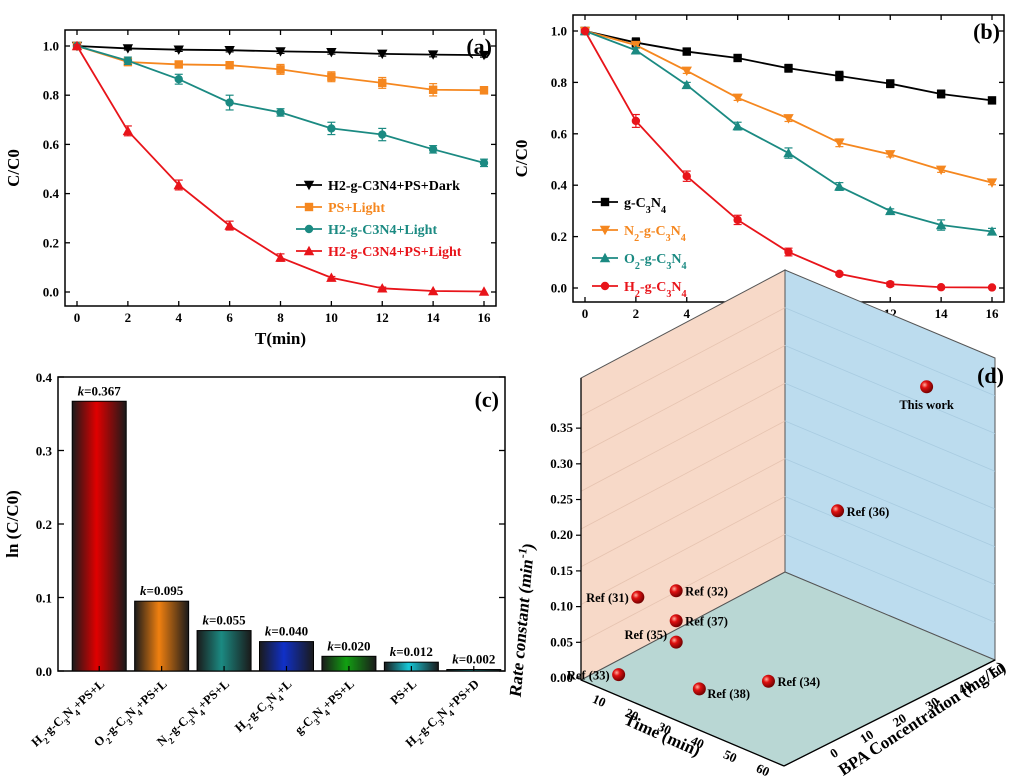 Image resolution: width=1014 pixels, height=780 pixels. I want to click on k-value: =0.040, so click(289, 631).